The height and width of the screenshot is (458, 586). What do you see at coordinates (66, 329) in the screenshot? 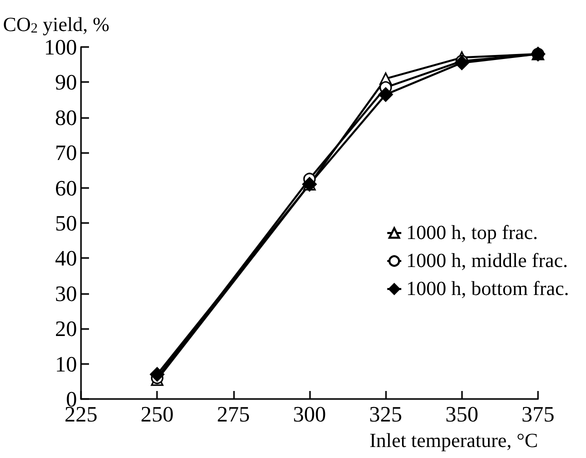
I see `y-tick-label: 20` at bounding box center [66, 329].